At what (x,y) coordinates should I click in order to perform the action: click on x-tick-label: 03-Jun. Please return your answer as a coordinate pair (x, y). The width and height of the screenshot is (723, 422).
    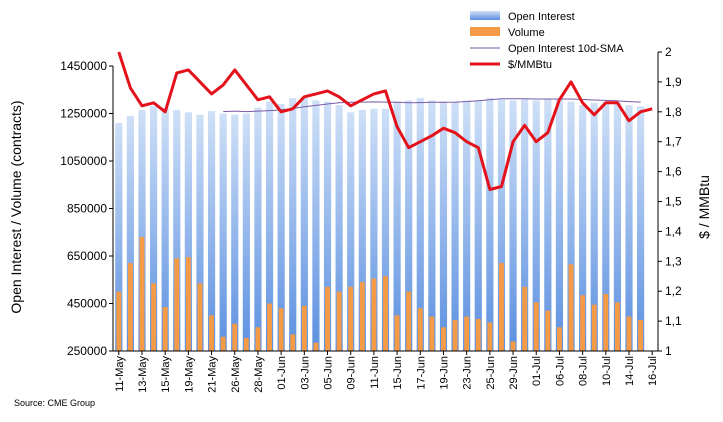
    Looking at the image, I should click on (305, 373).